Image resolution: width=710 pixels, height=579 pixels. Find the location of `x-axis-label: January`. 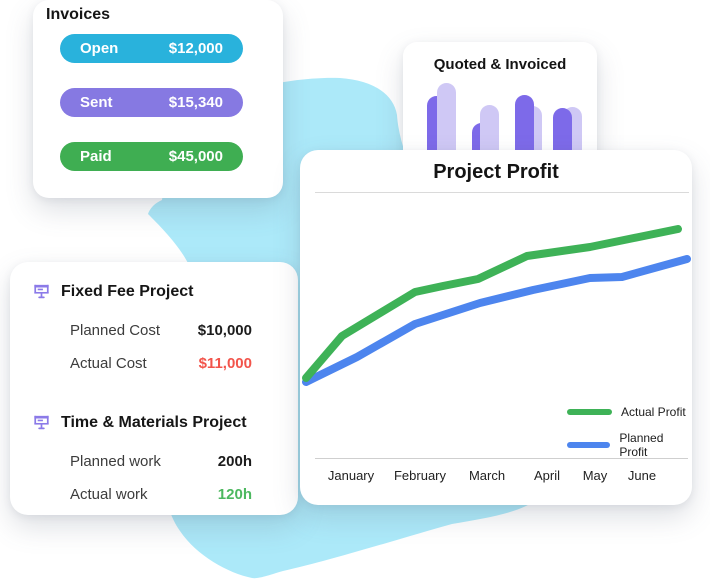

x-axis-label: January is located at coordinates (351, 475).